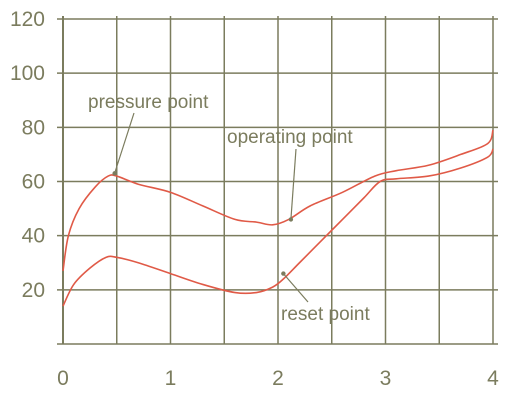 The image size is (510, 400). What do you see at coordinates (278, 378) in the screenshot?
I see `x-tick-label: 2` at bounding box center [278, 378].